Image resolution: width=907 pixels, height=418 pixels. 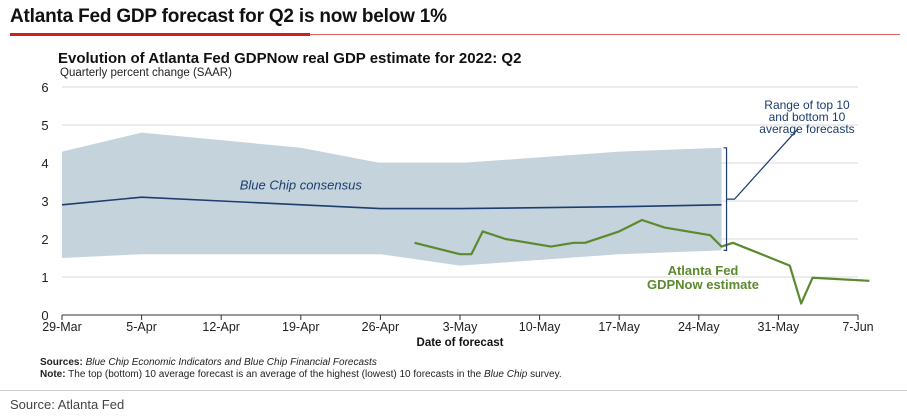 I want to click on range-label-line-1: Range of top 10, so click(x=807, y=105).